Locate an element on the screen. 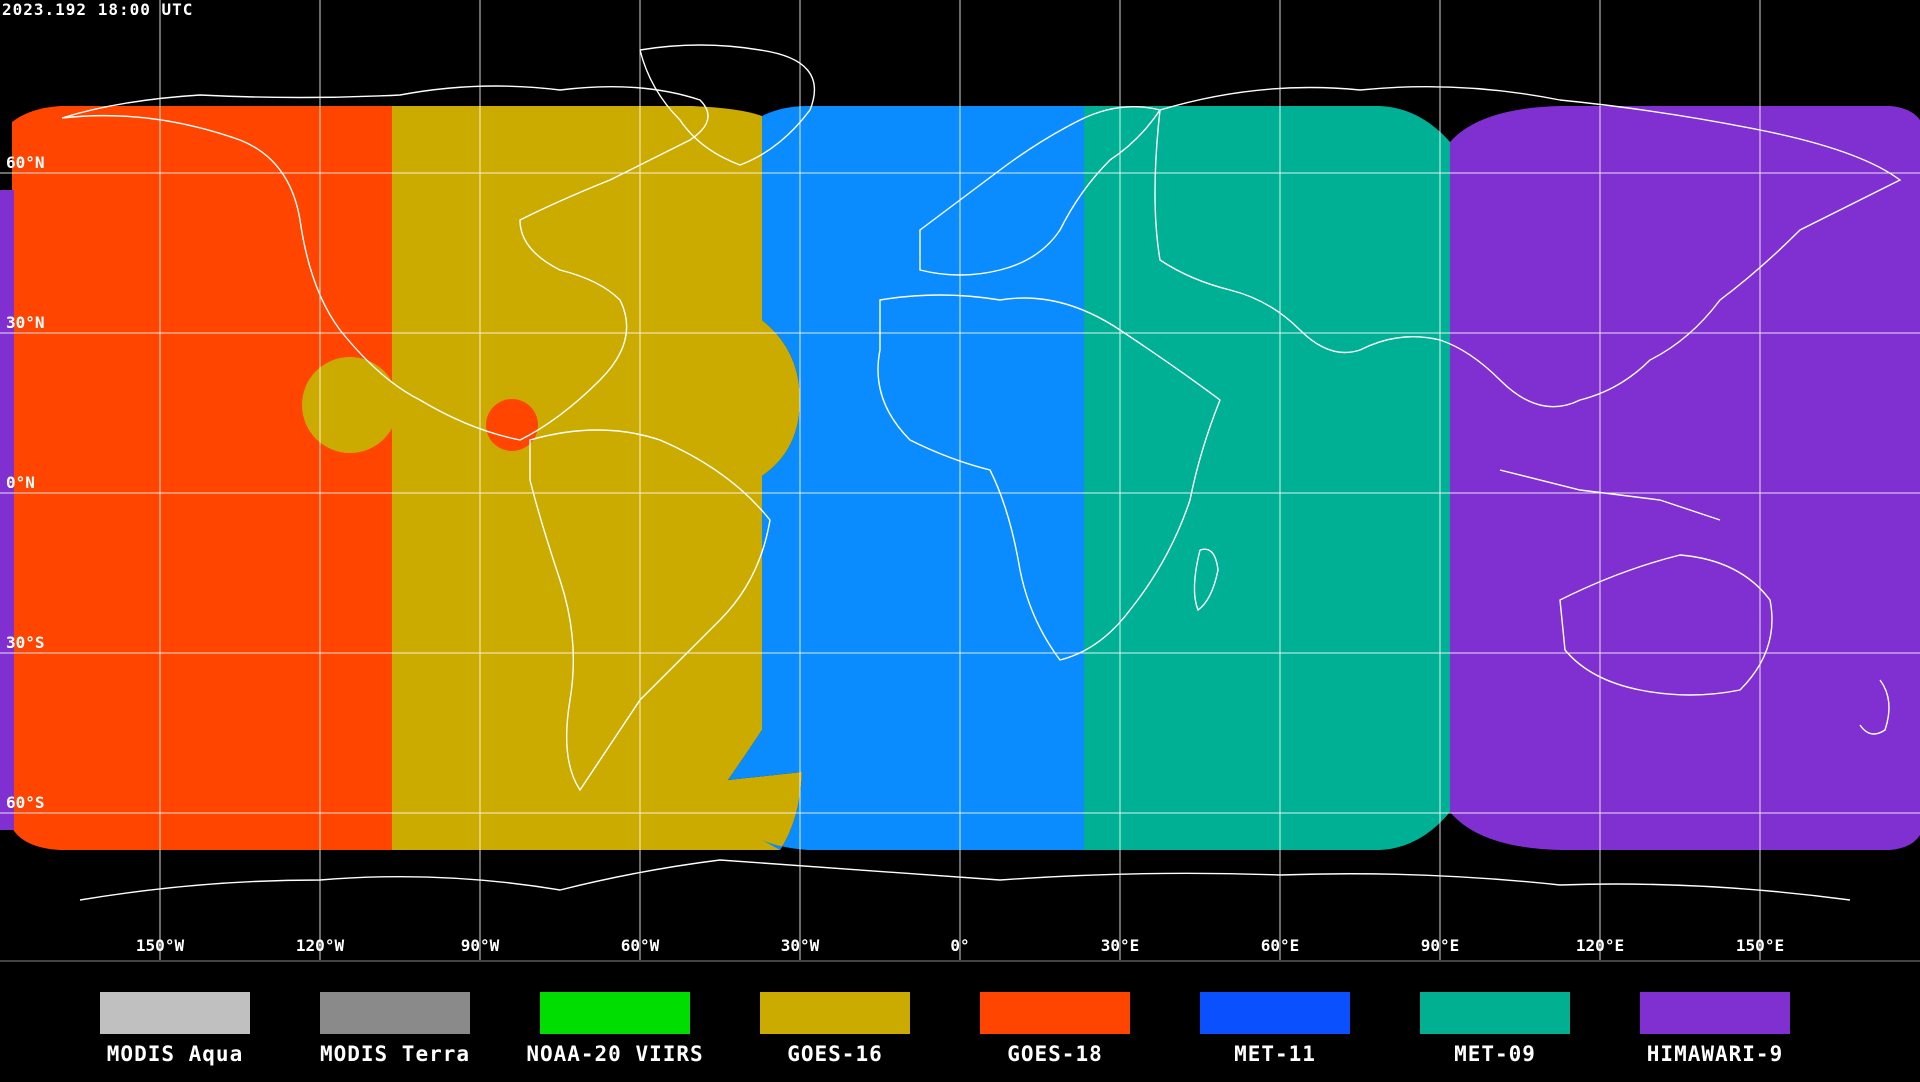 The image size is (1920, 1082). legend-label: GOES-18 is located at coordinates (1055, 1054).